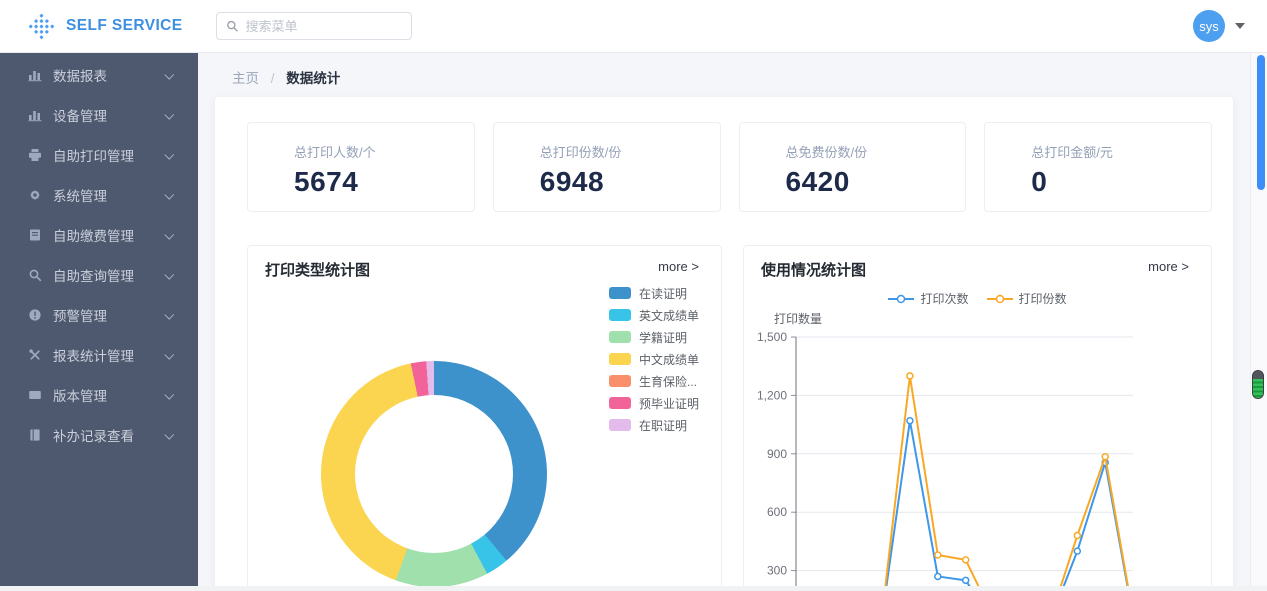  Describe the element at coordinates (93, 156) in the screenshot. I see `sidebar-item-label: 自助打印管理` at that location.